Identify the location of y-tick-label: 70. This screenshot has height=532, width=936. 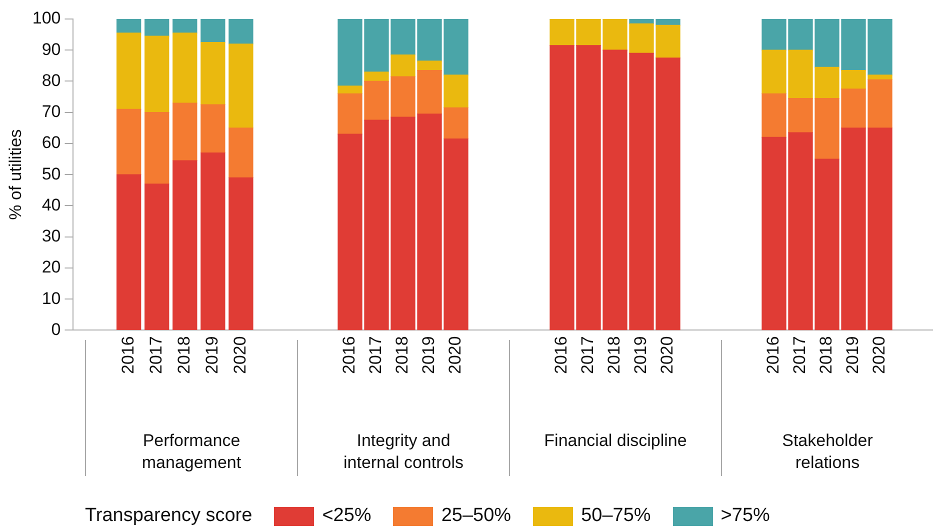
(51, 112).